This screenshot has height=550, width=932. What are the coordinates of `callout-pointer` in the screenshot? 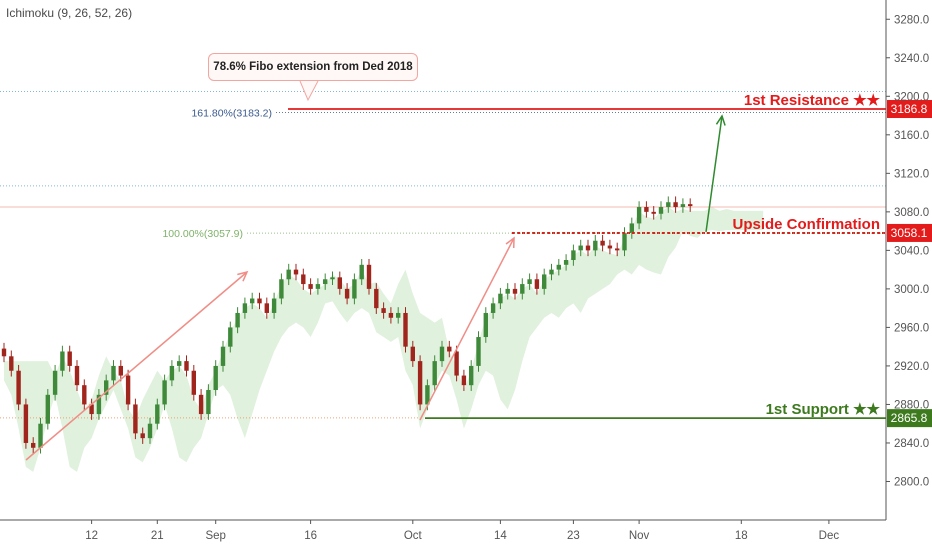 It's located at (309, 91).